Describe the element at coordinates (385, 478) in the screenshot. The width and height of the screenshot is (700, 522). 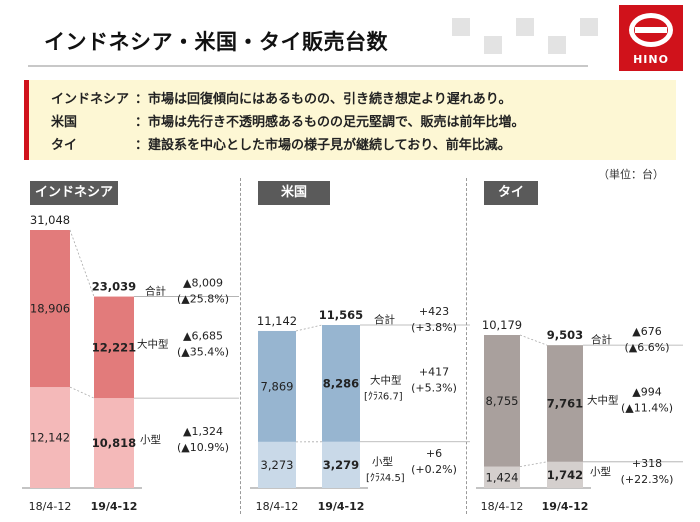
I see `series-sublabel: [ｸﾗｽ4.5]` at that location.